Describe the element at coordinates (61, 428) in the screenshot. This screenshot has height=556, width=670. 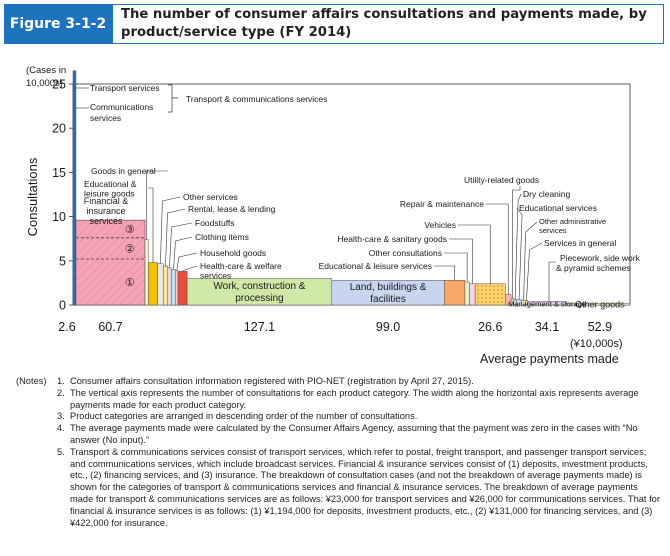
I see `note-number: 4.` at that location.